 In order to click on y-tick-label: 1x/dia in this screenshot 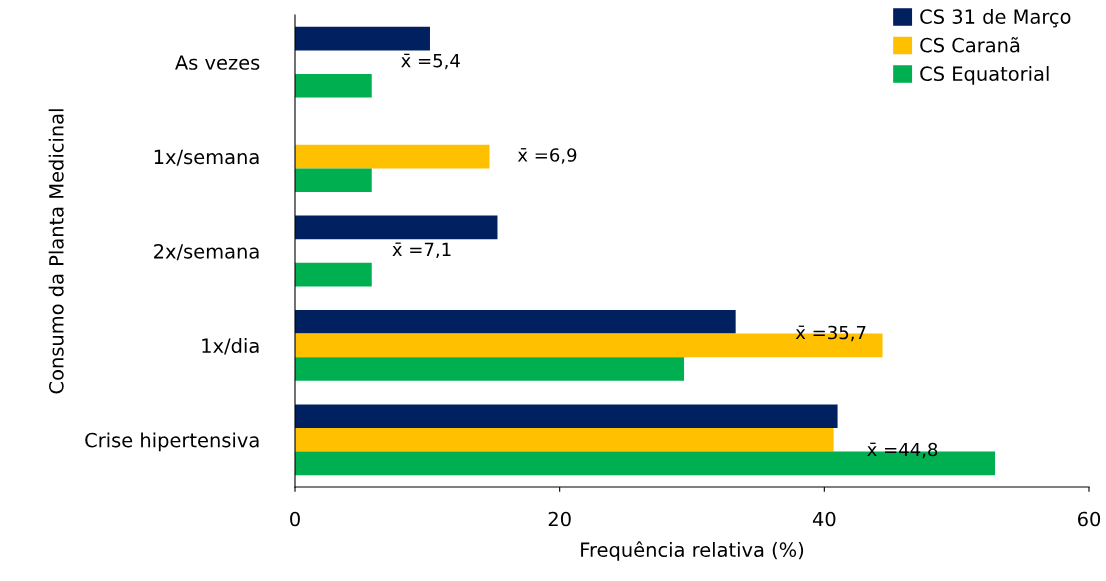, I will do `click(230, 346)`.